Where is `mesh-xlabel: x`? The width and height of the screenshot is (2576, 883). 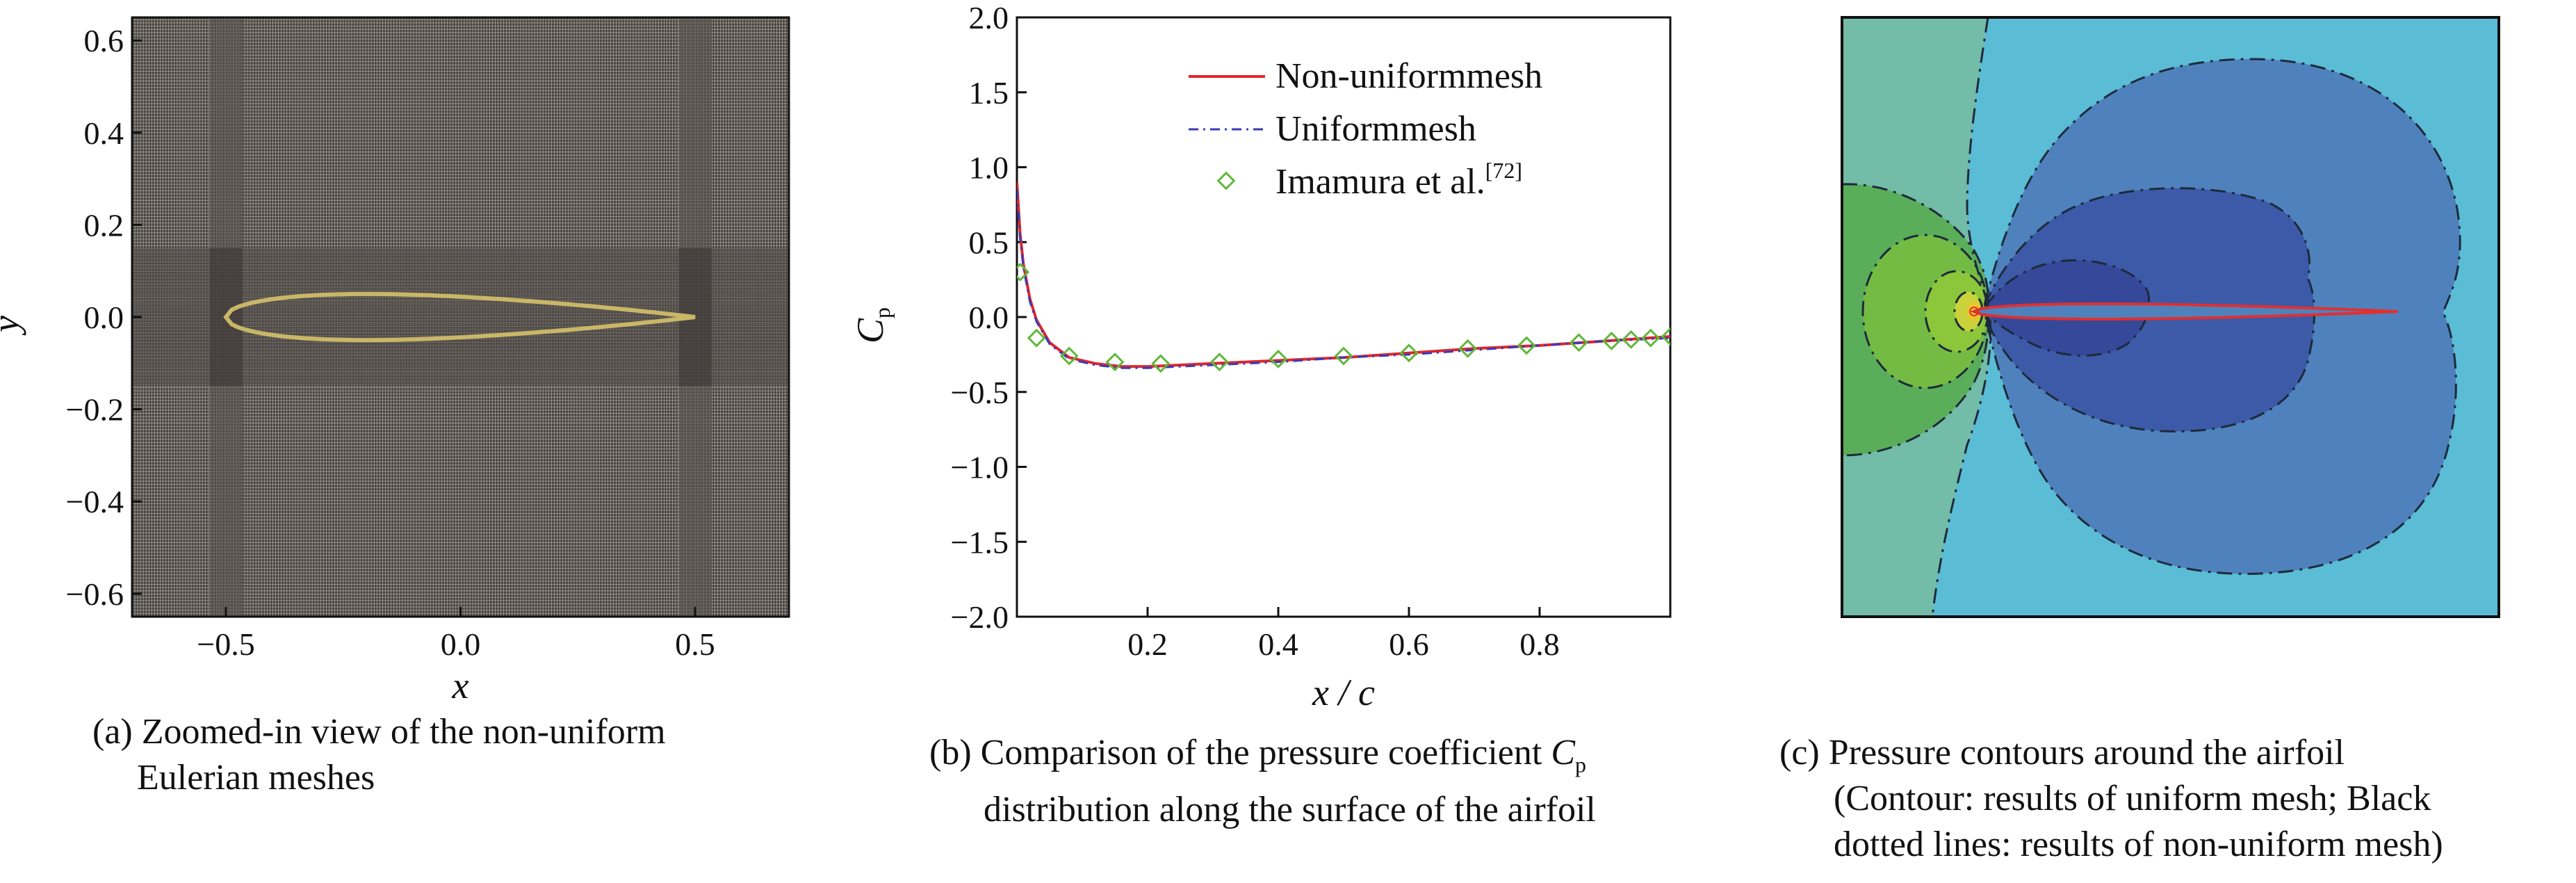
mesh-xlabel: x is located at coordinates (461, 685).